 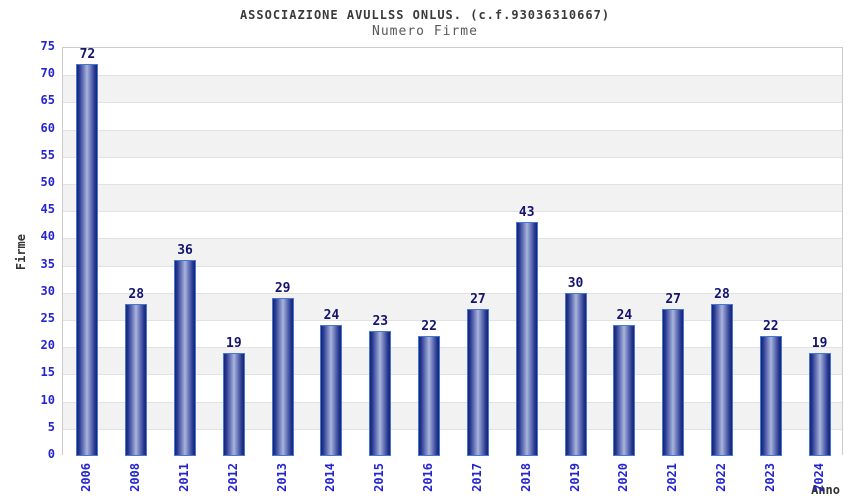 What do you see at coordinates (818, 477) in the screenshot?
I see `x-tick-label: 2024` at bounding box center [818, 477].